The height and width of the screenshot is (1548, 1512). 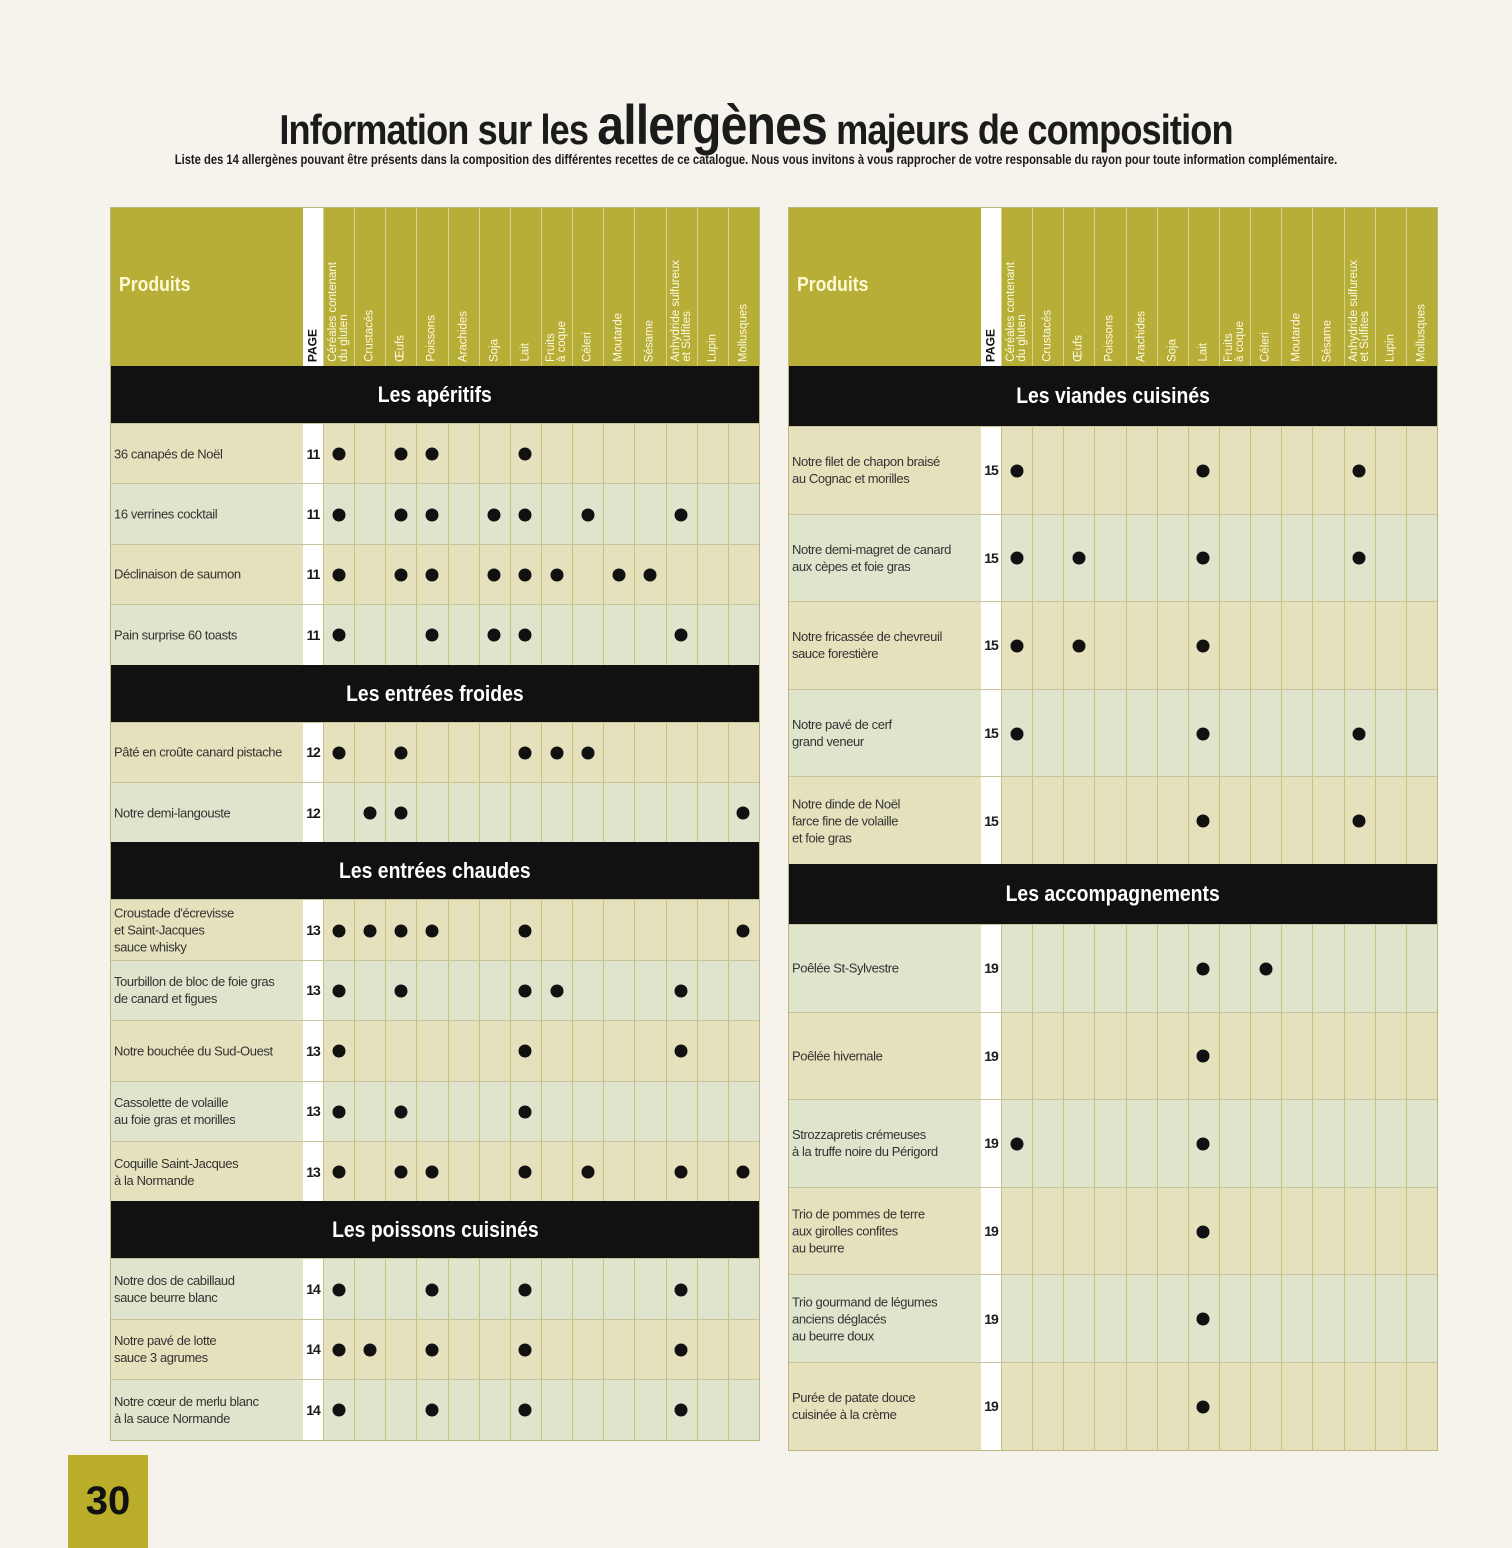 I want to click on table-row: 16 verrines cocktail 11, so click(x=435, y=514).